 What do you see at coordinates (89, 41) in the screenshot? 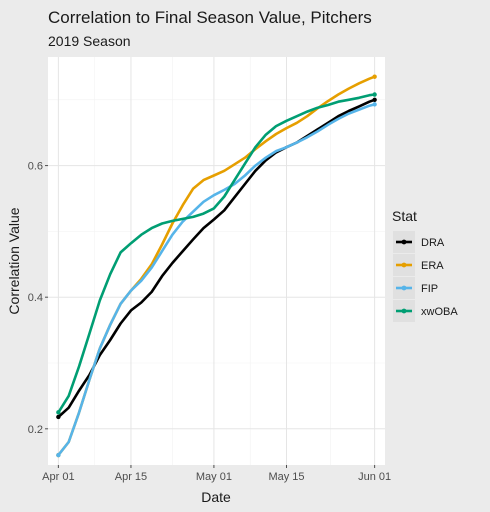
I see `chart-subtitle: 2019 Season` at bounding box center [89, 41].